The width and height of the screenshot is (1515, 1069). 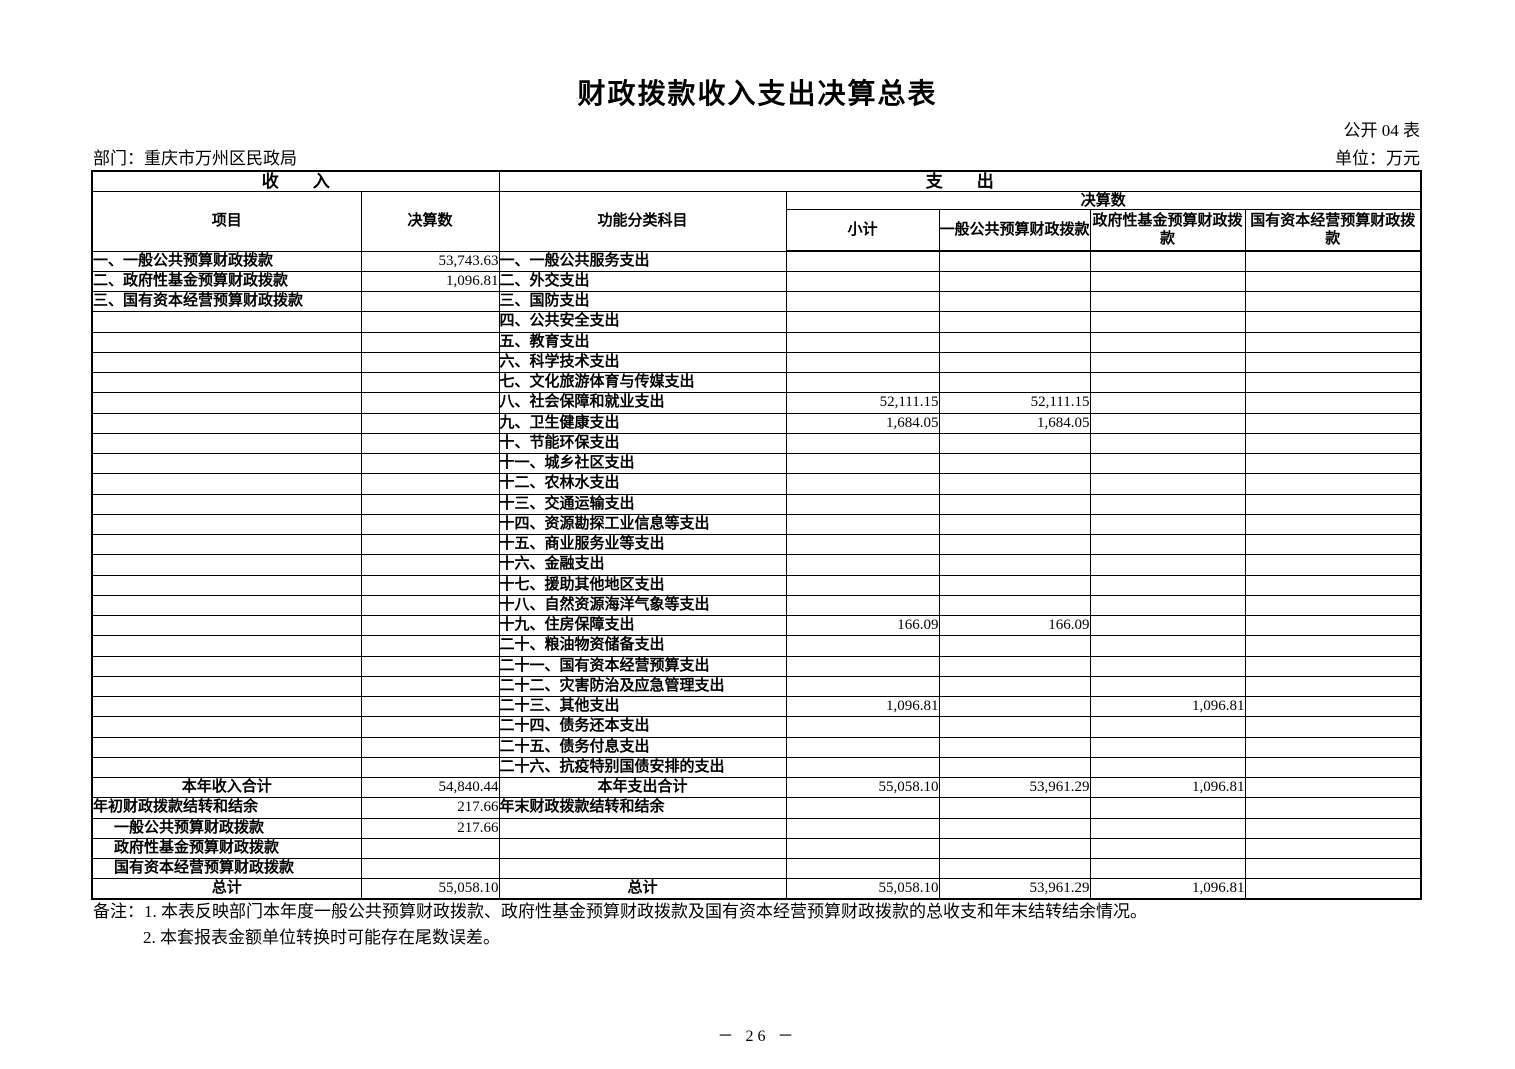 What do you see at coordinates (756, 403) in the screenshot?
I see `table-row: 八、社会保障和就业支出 52,111.15 52,111.15` at bounding box center [756, 403].